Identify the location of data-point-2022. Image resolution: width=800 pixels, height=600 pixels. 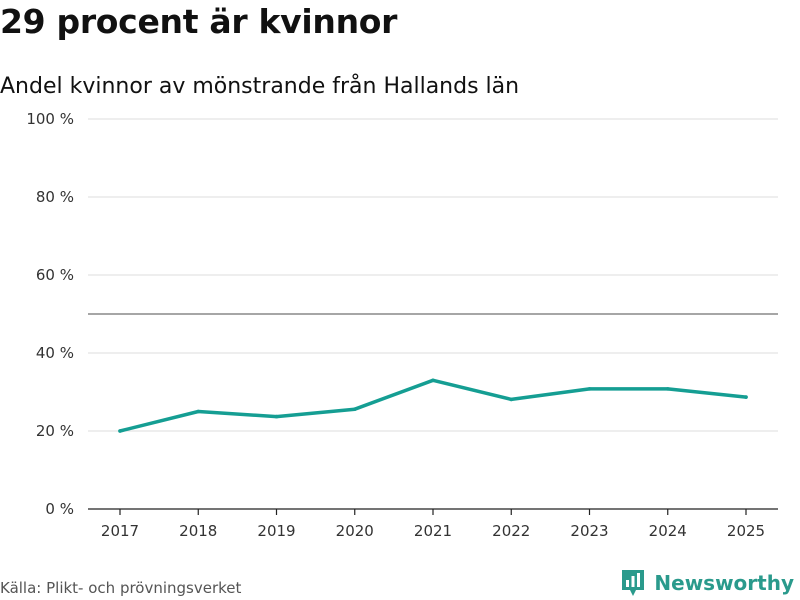
(511, 399).